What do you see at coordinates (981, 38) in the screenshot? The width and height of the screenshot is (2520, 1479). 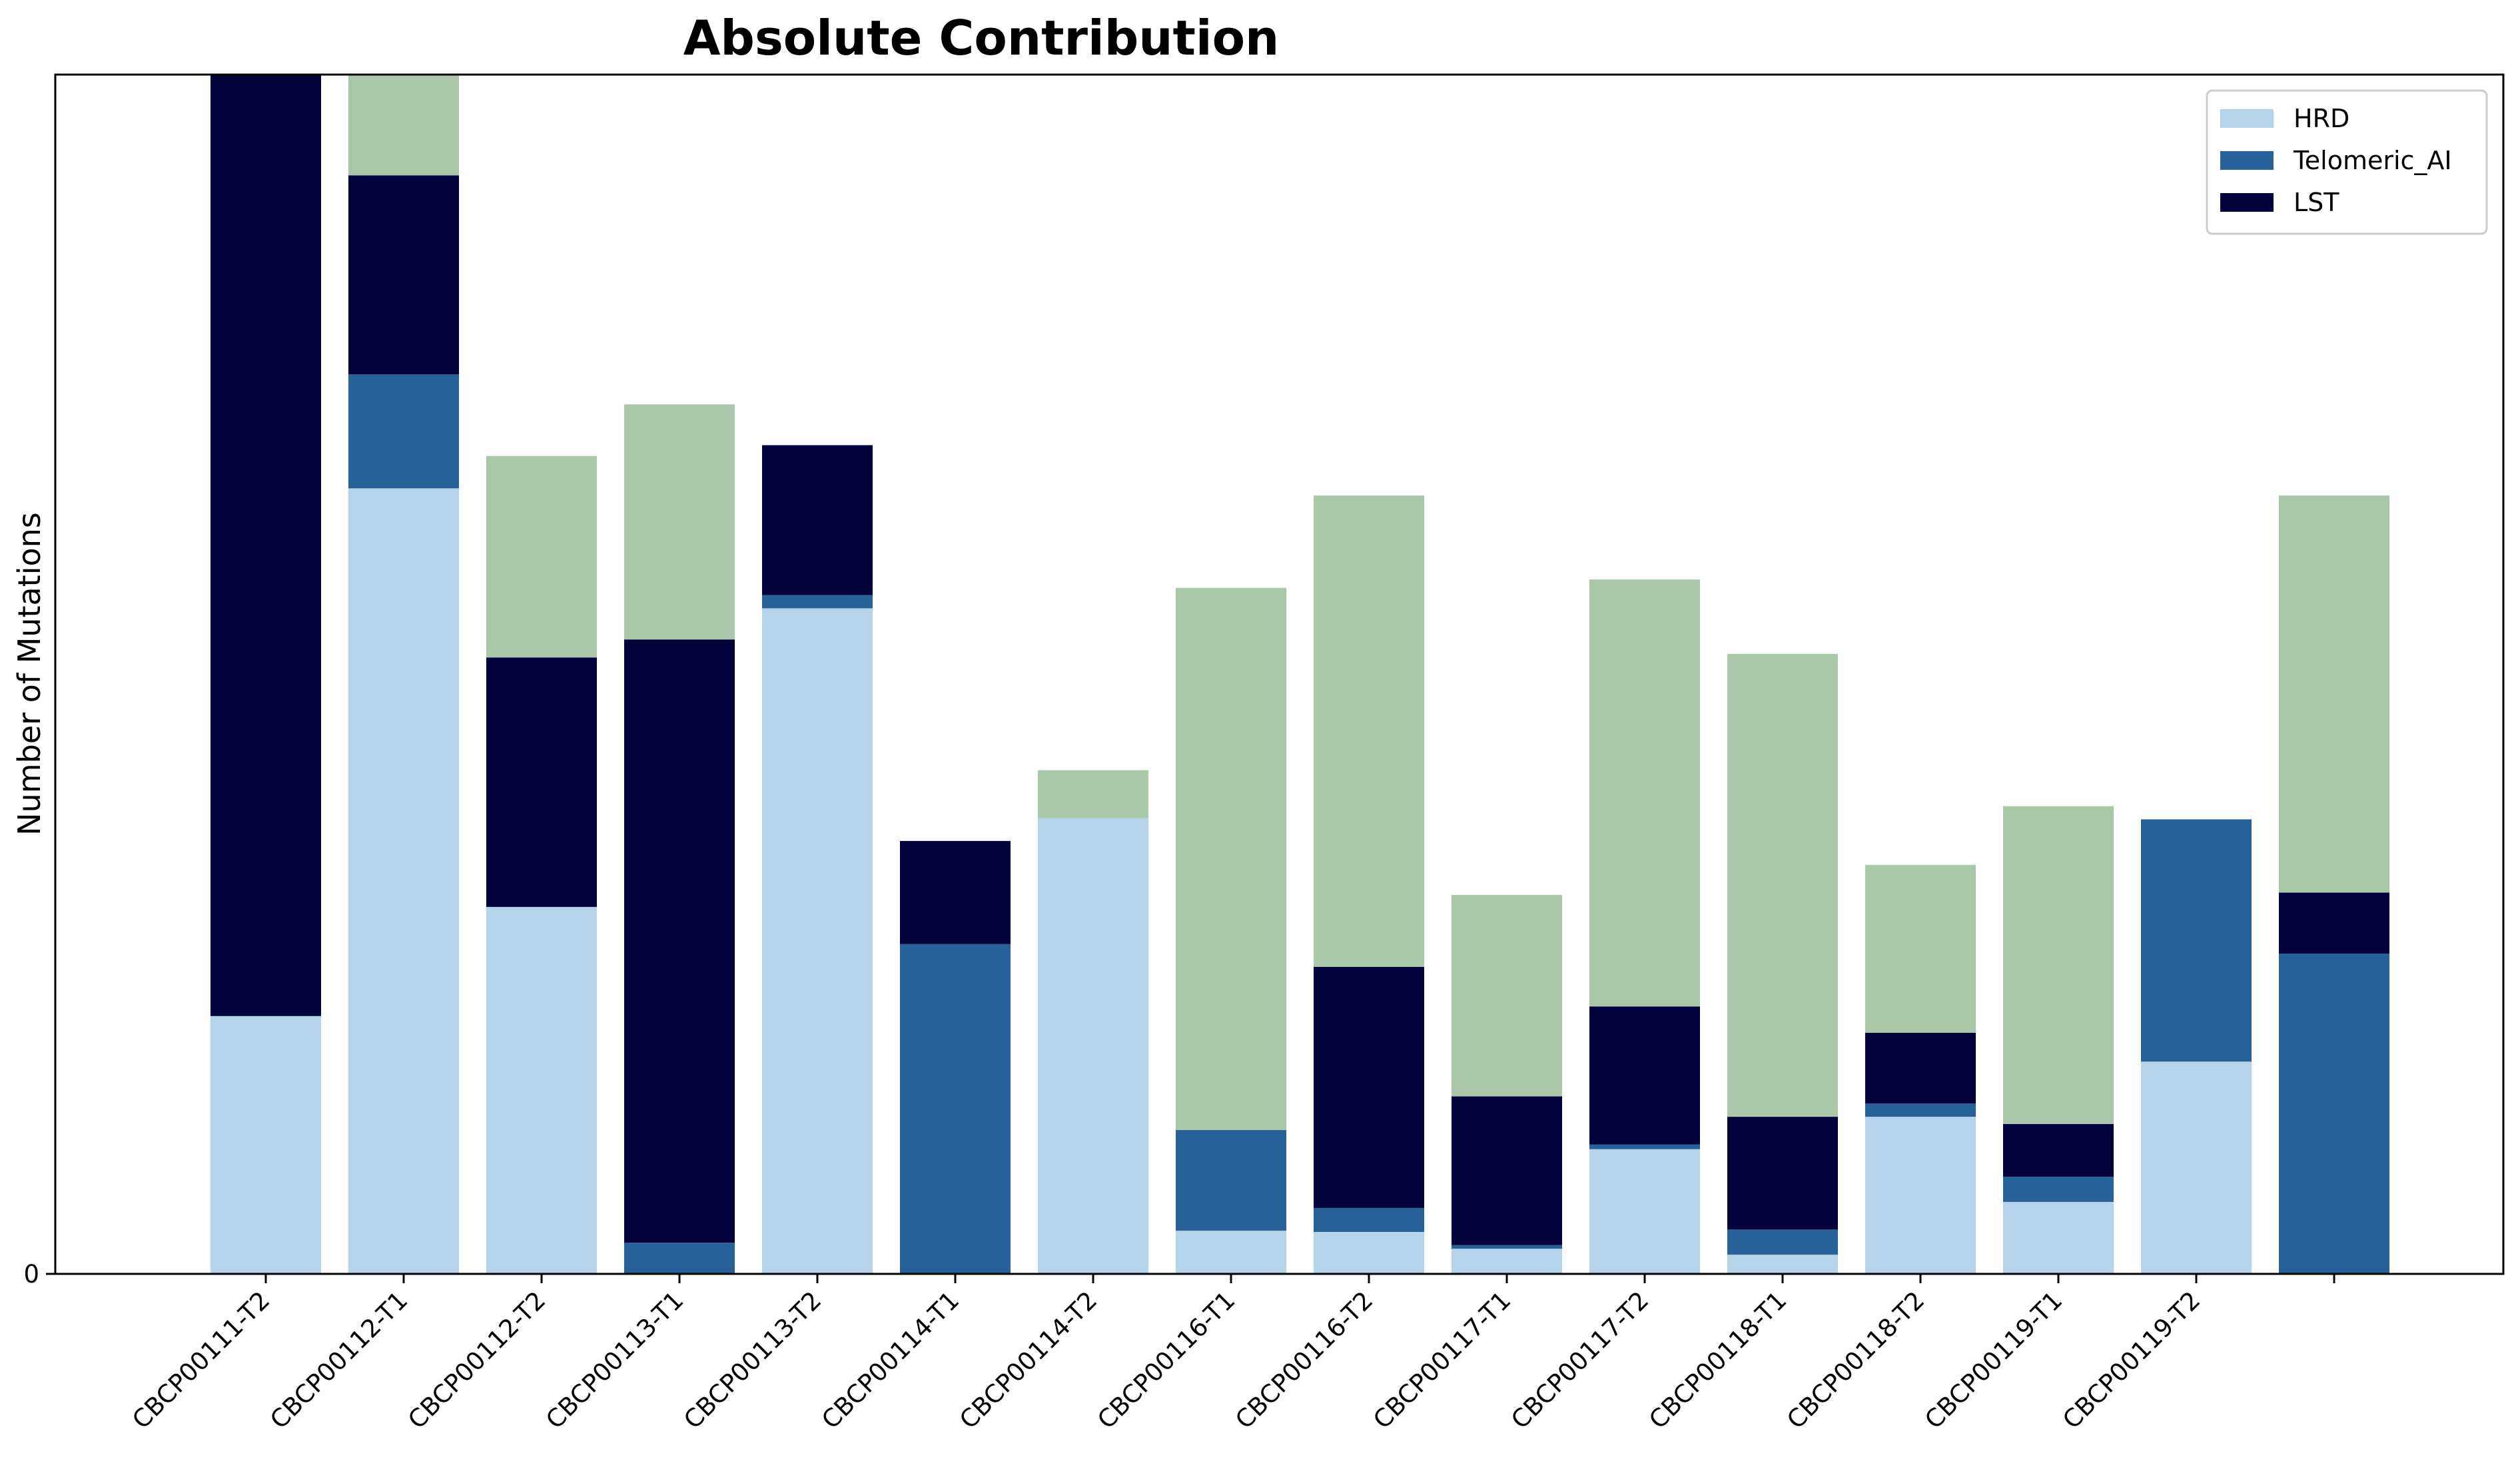 I see `chart-title: Absolute Contribution` at bounding box center [981, 38].